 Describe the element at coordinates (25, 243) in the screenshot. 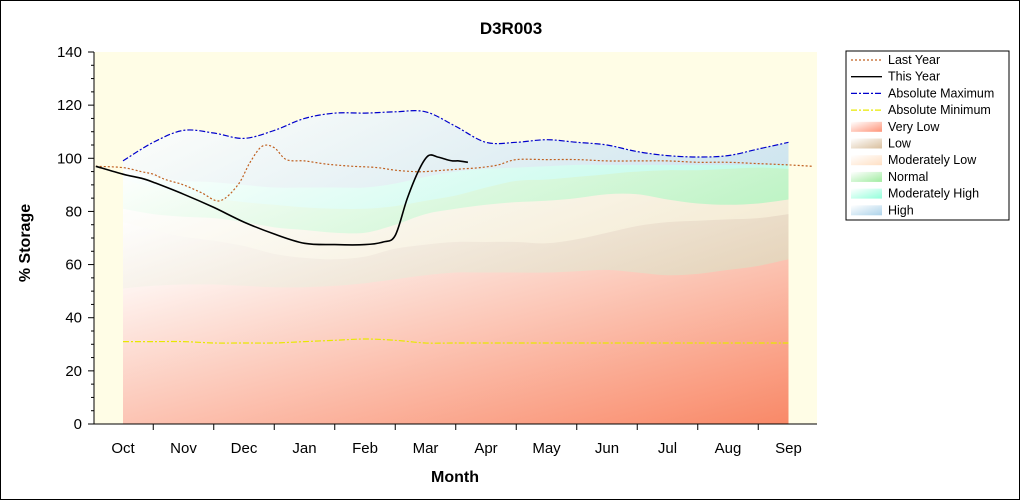

I see `y-axis-label: % Storage` at that location.